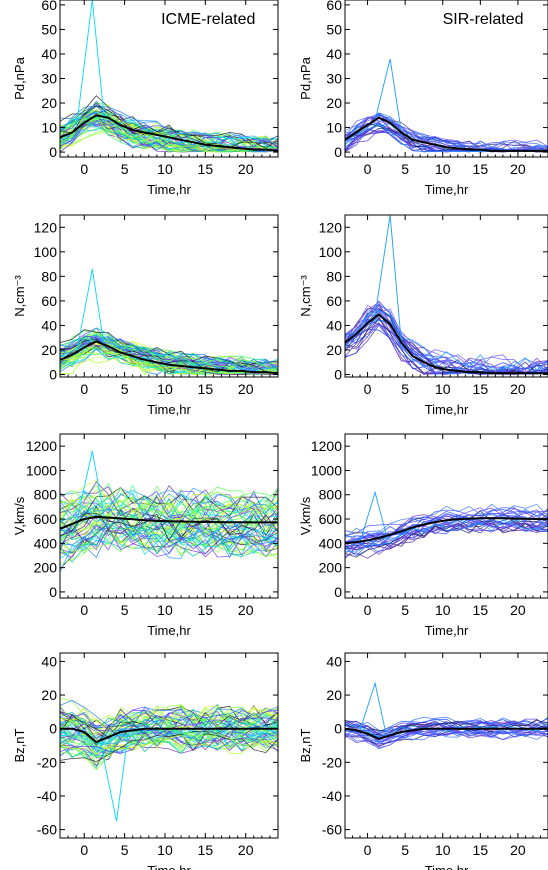 The image size is (548, 870). What do you see at coordinates (331, 252) in the screenshot?
I see `y-tick-label: 100` at bounding box center [331, 252].